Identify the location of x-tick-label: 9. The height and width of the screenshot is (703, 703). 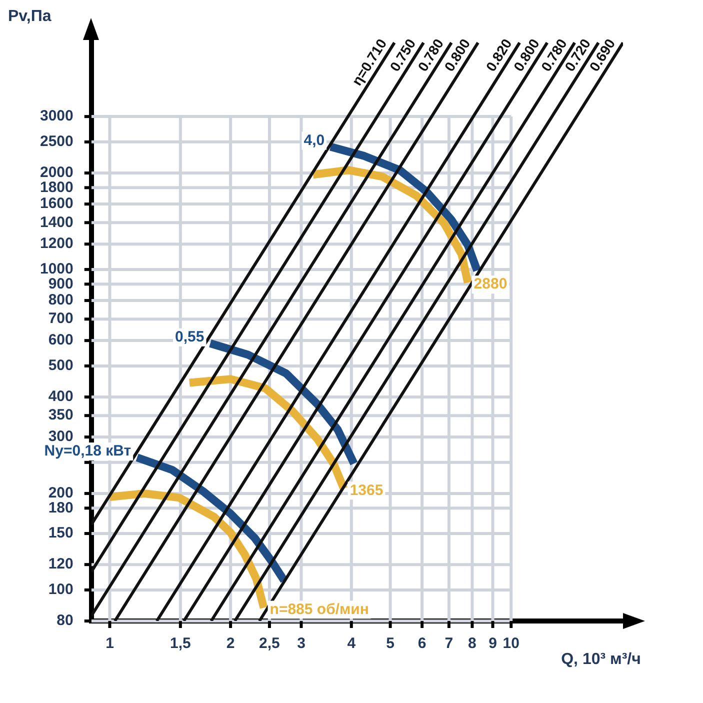
(492, 643).